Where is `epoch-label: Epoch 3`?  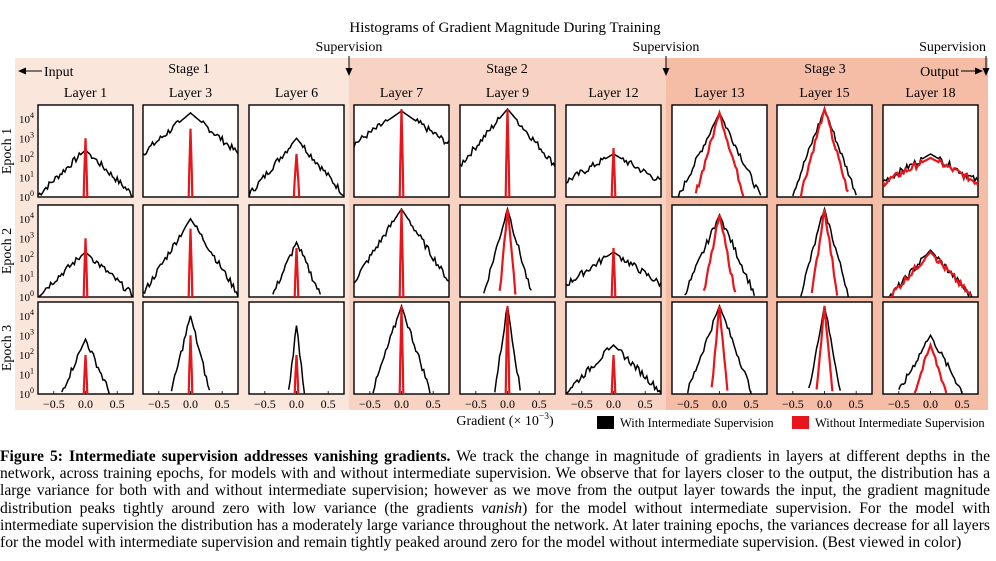
epoch-label: Epoch 3 is located at coordinates (7, 348).